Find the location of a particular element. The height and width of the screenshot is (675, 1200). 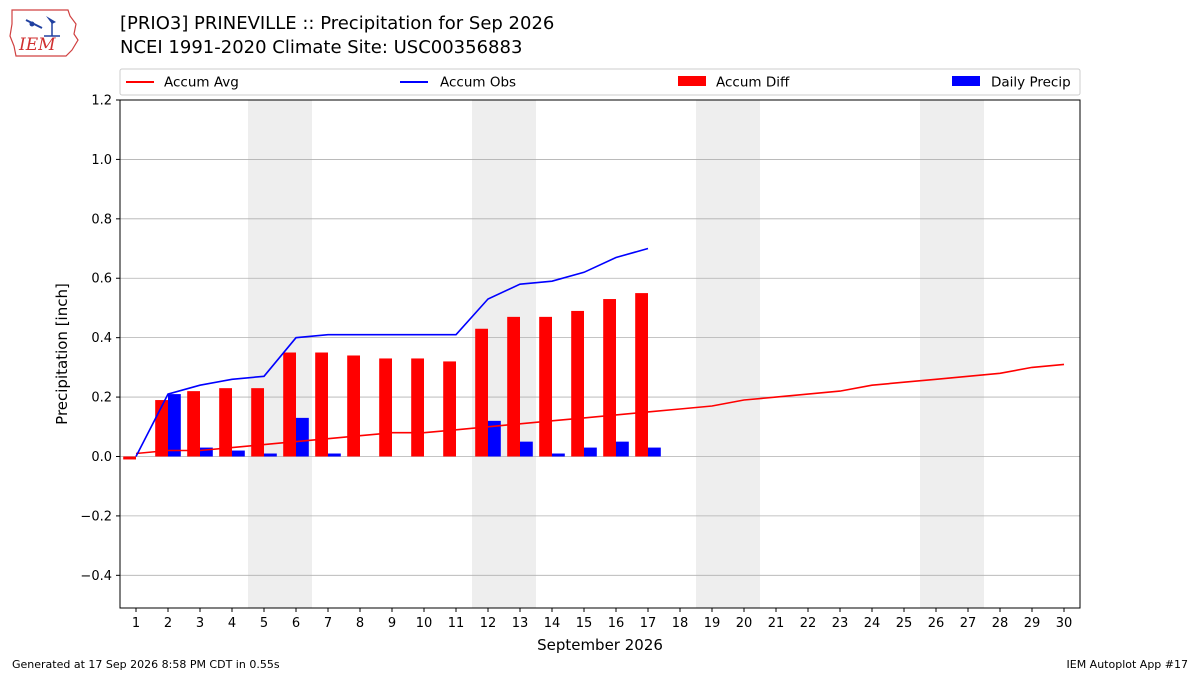

x-tick-label: 27 is located at coordinates (968, 623).